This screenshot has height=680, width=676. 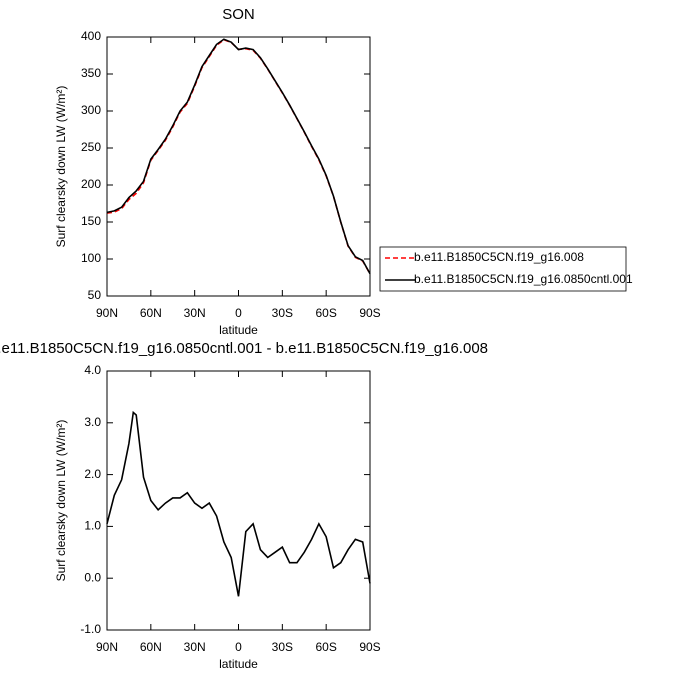 I want to click on y-tick-label: -1.0, so click(x=90, y=629).